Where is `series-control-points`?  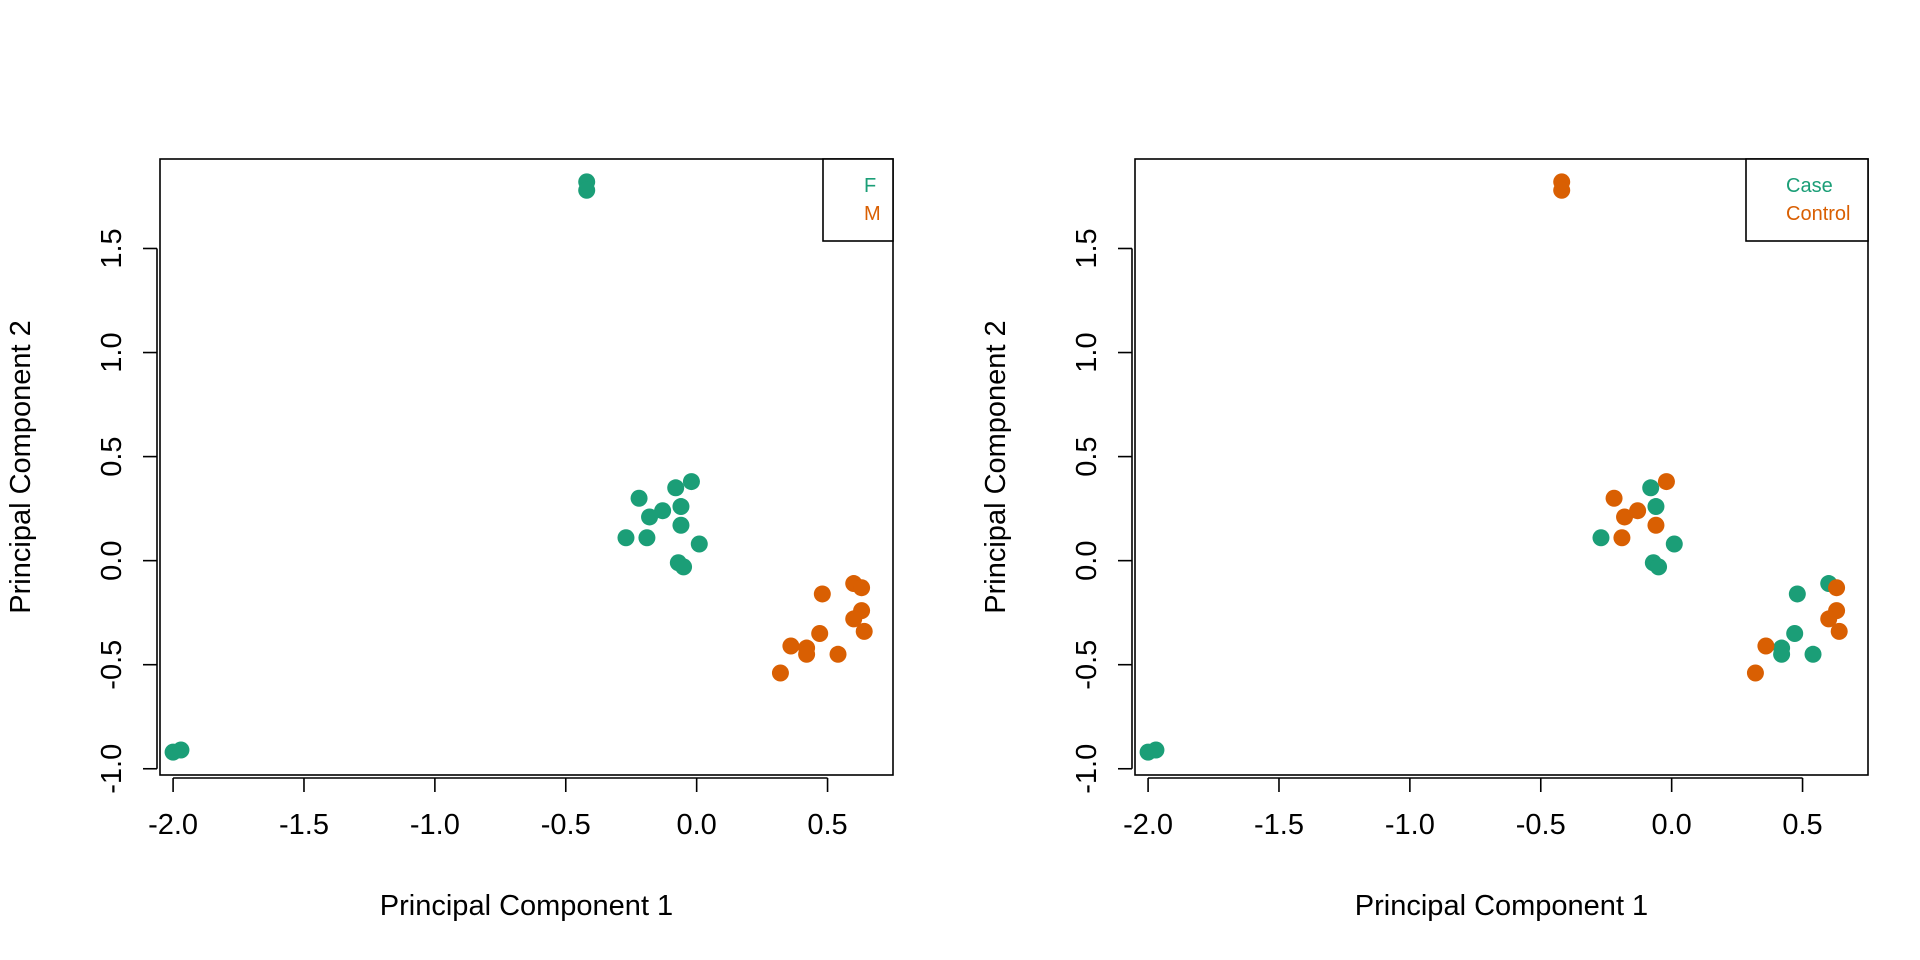 series-control-points is located at coordinates (1700, 427).